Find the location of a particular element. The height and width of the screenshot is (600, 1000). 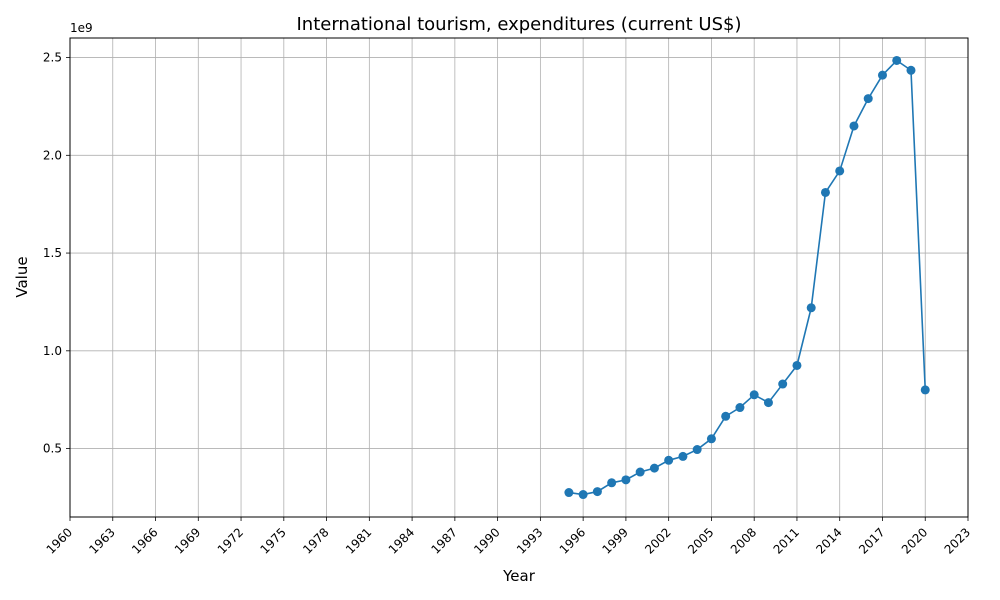

y-axis-label: Value is located at coordinates (22, 276).